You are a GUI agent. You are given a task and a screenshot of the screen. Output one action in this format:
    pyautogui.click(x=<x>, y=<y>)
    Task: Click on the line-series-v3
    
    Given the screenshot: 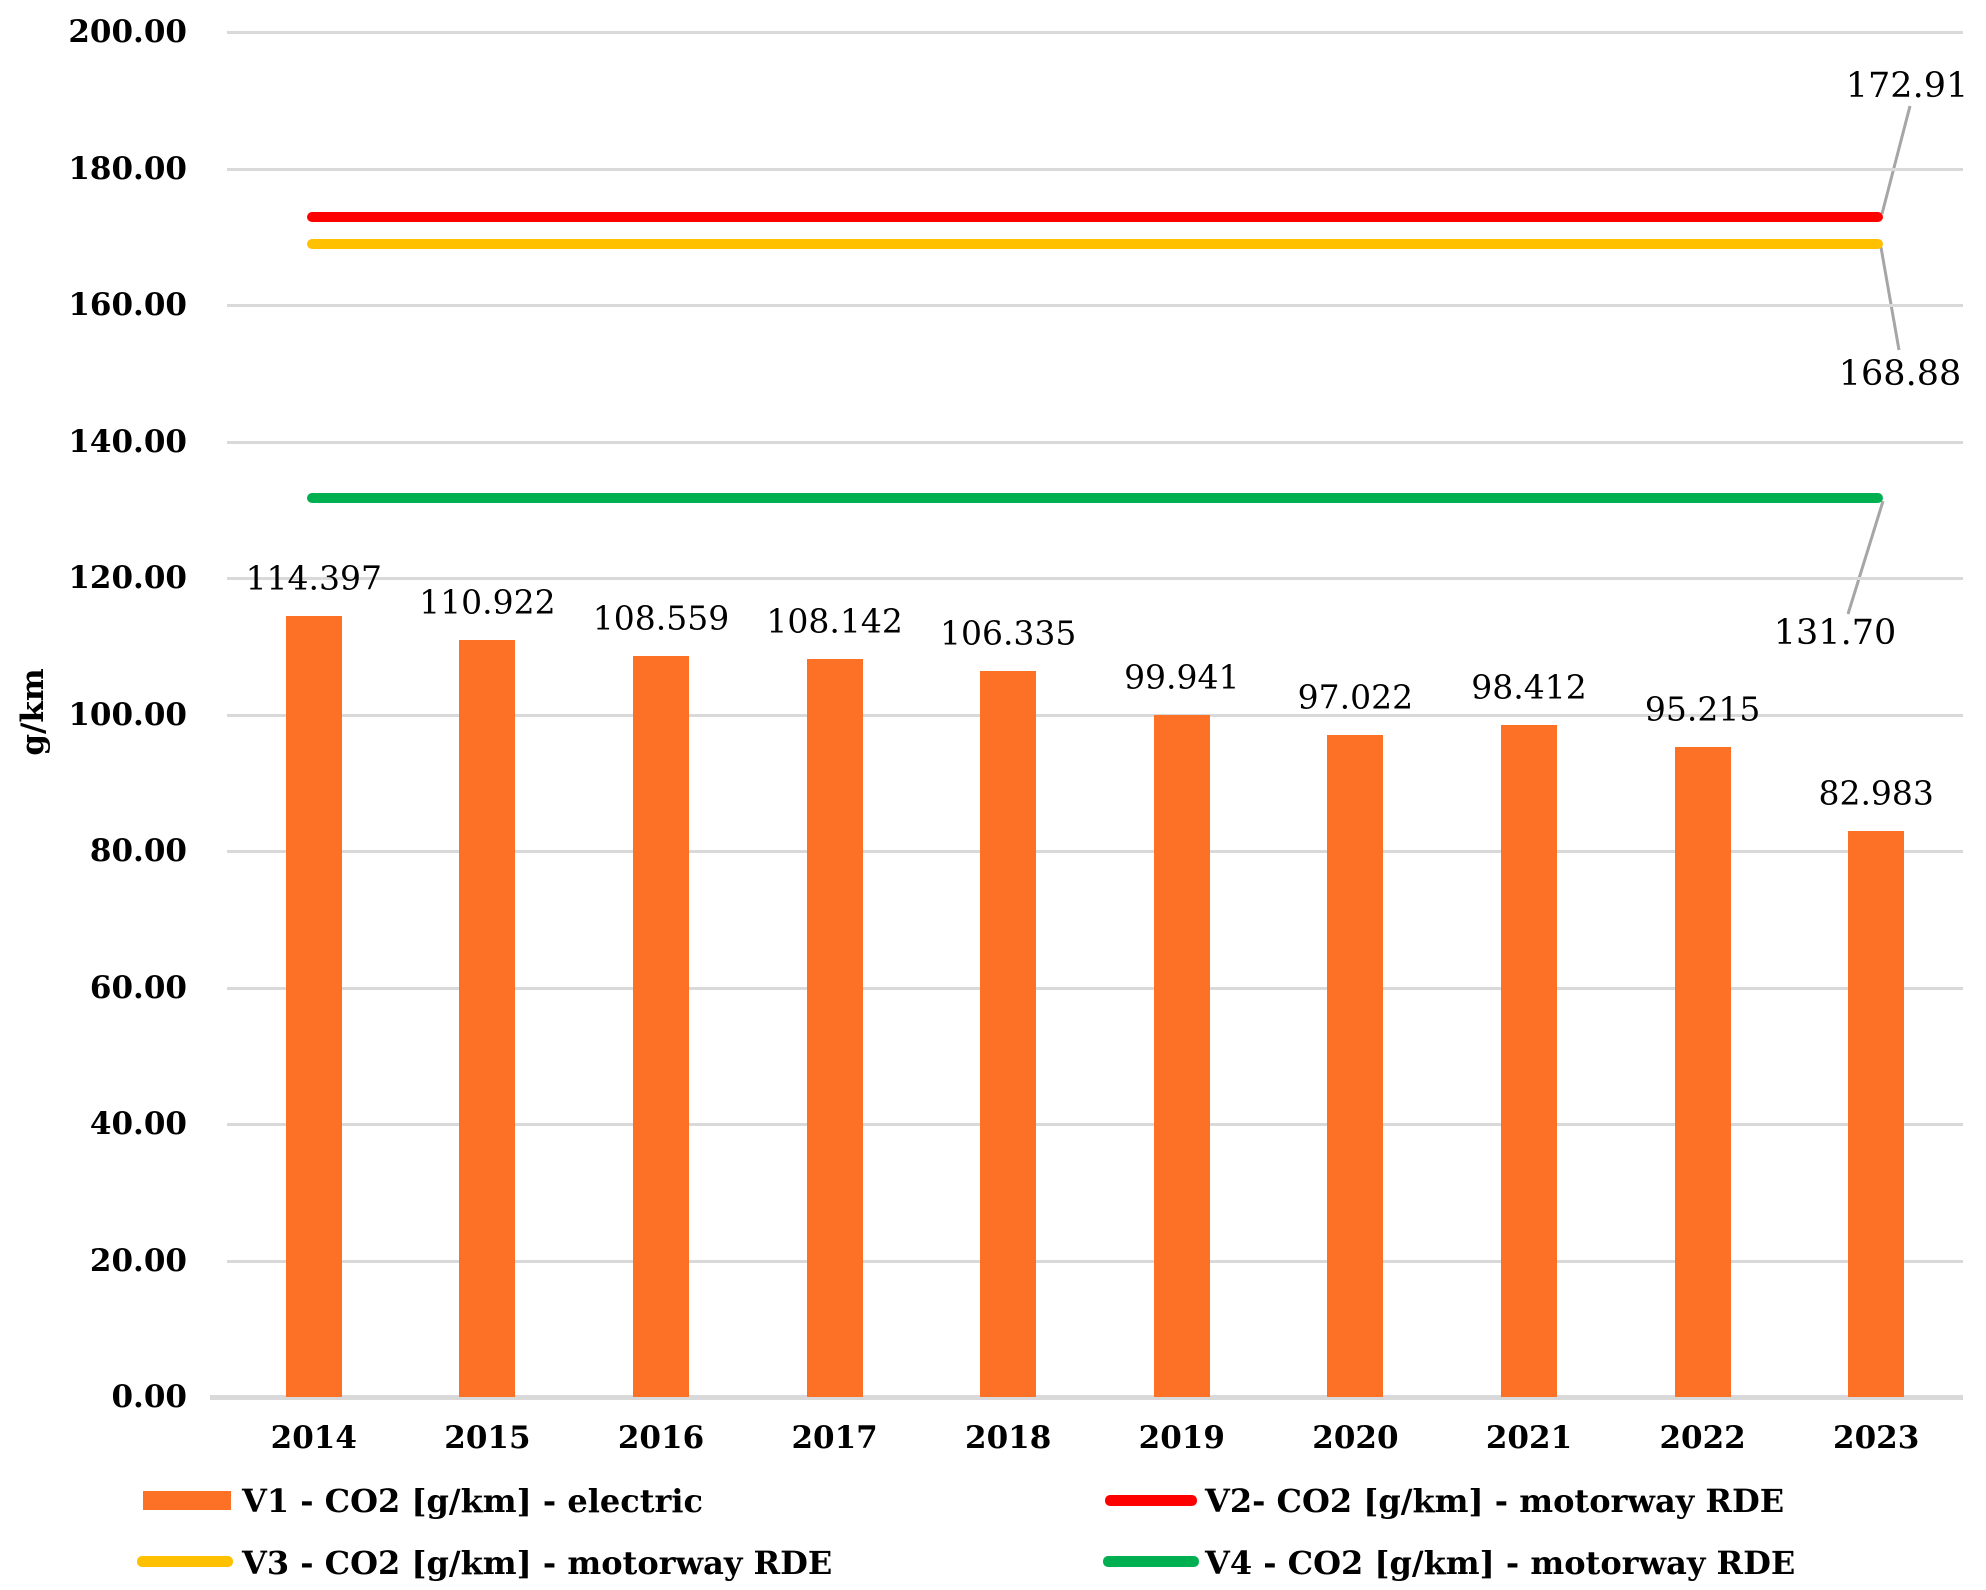 What is the action you would take?
    pyautogui.click(x=1095, y=244)
    